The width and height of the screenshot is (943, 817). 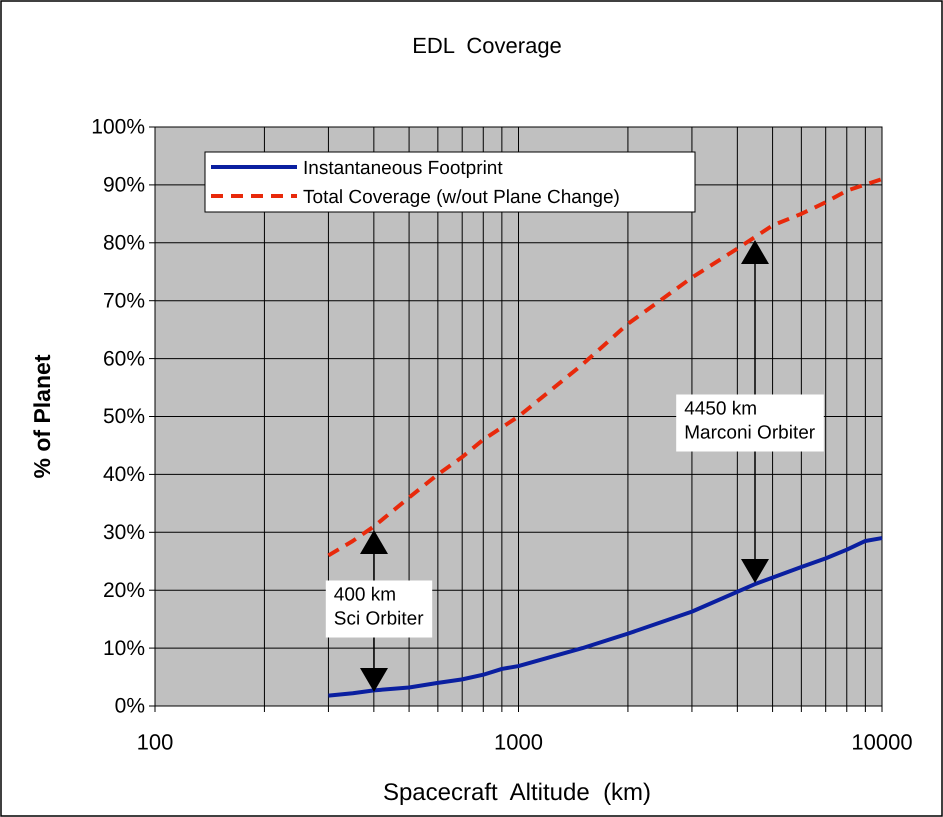 I want to click on x-axis-title: Spacecraft Altitude (km), so click(x=517, y=792).